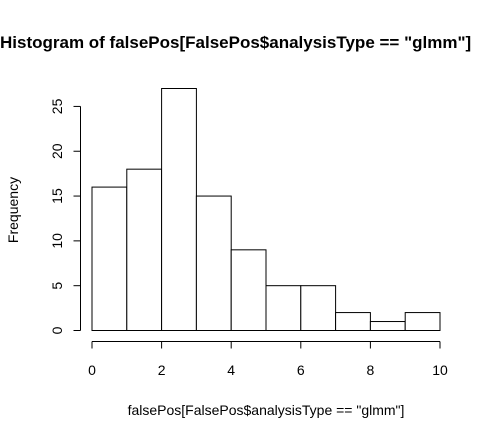 Image resolution: width=495 pixels, height=439 pixels. I want to click on x-tick-label: 0, so click(92, 370).